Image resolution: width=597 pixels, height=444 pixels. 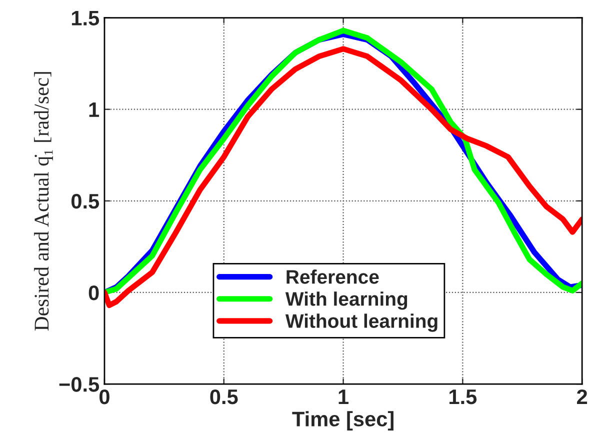 What do you see at coordinates (85, 201) in the screenshot?
I see `y-tick-label: 0.5` at bounding box center [85, 201].